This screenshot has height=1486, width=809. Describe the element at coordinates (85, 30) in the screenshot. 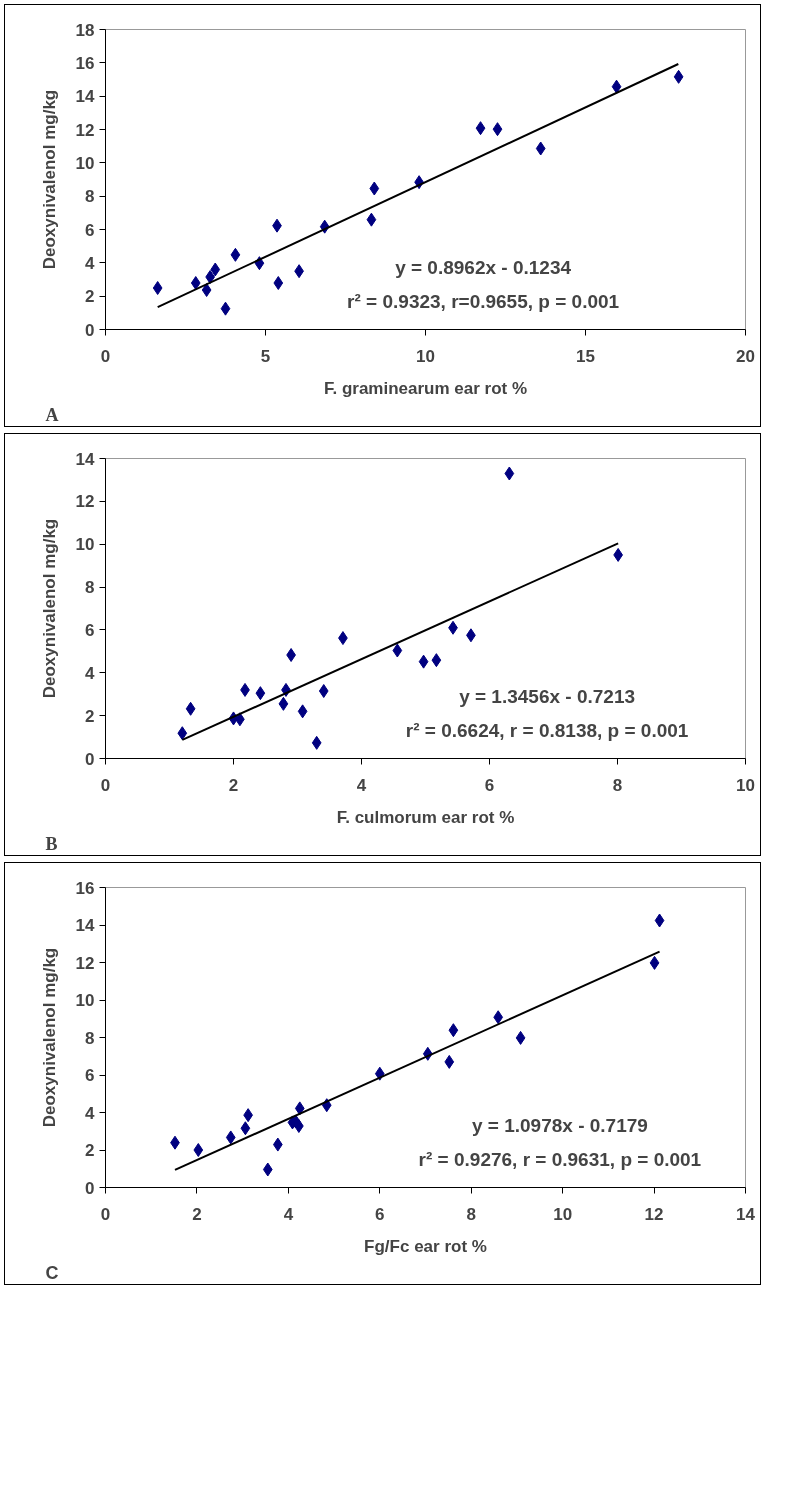

I see `y-tick-label: 18` at that location.